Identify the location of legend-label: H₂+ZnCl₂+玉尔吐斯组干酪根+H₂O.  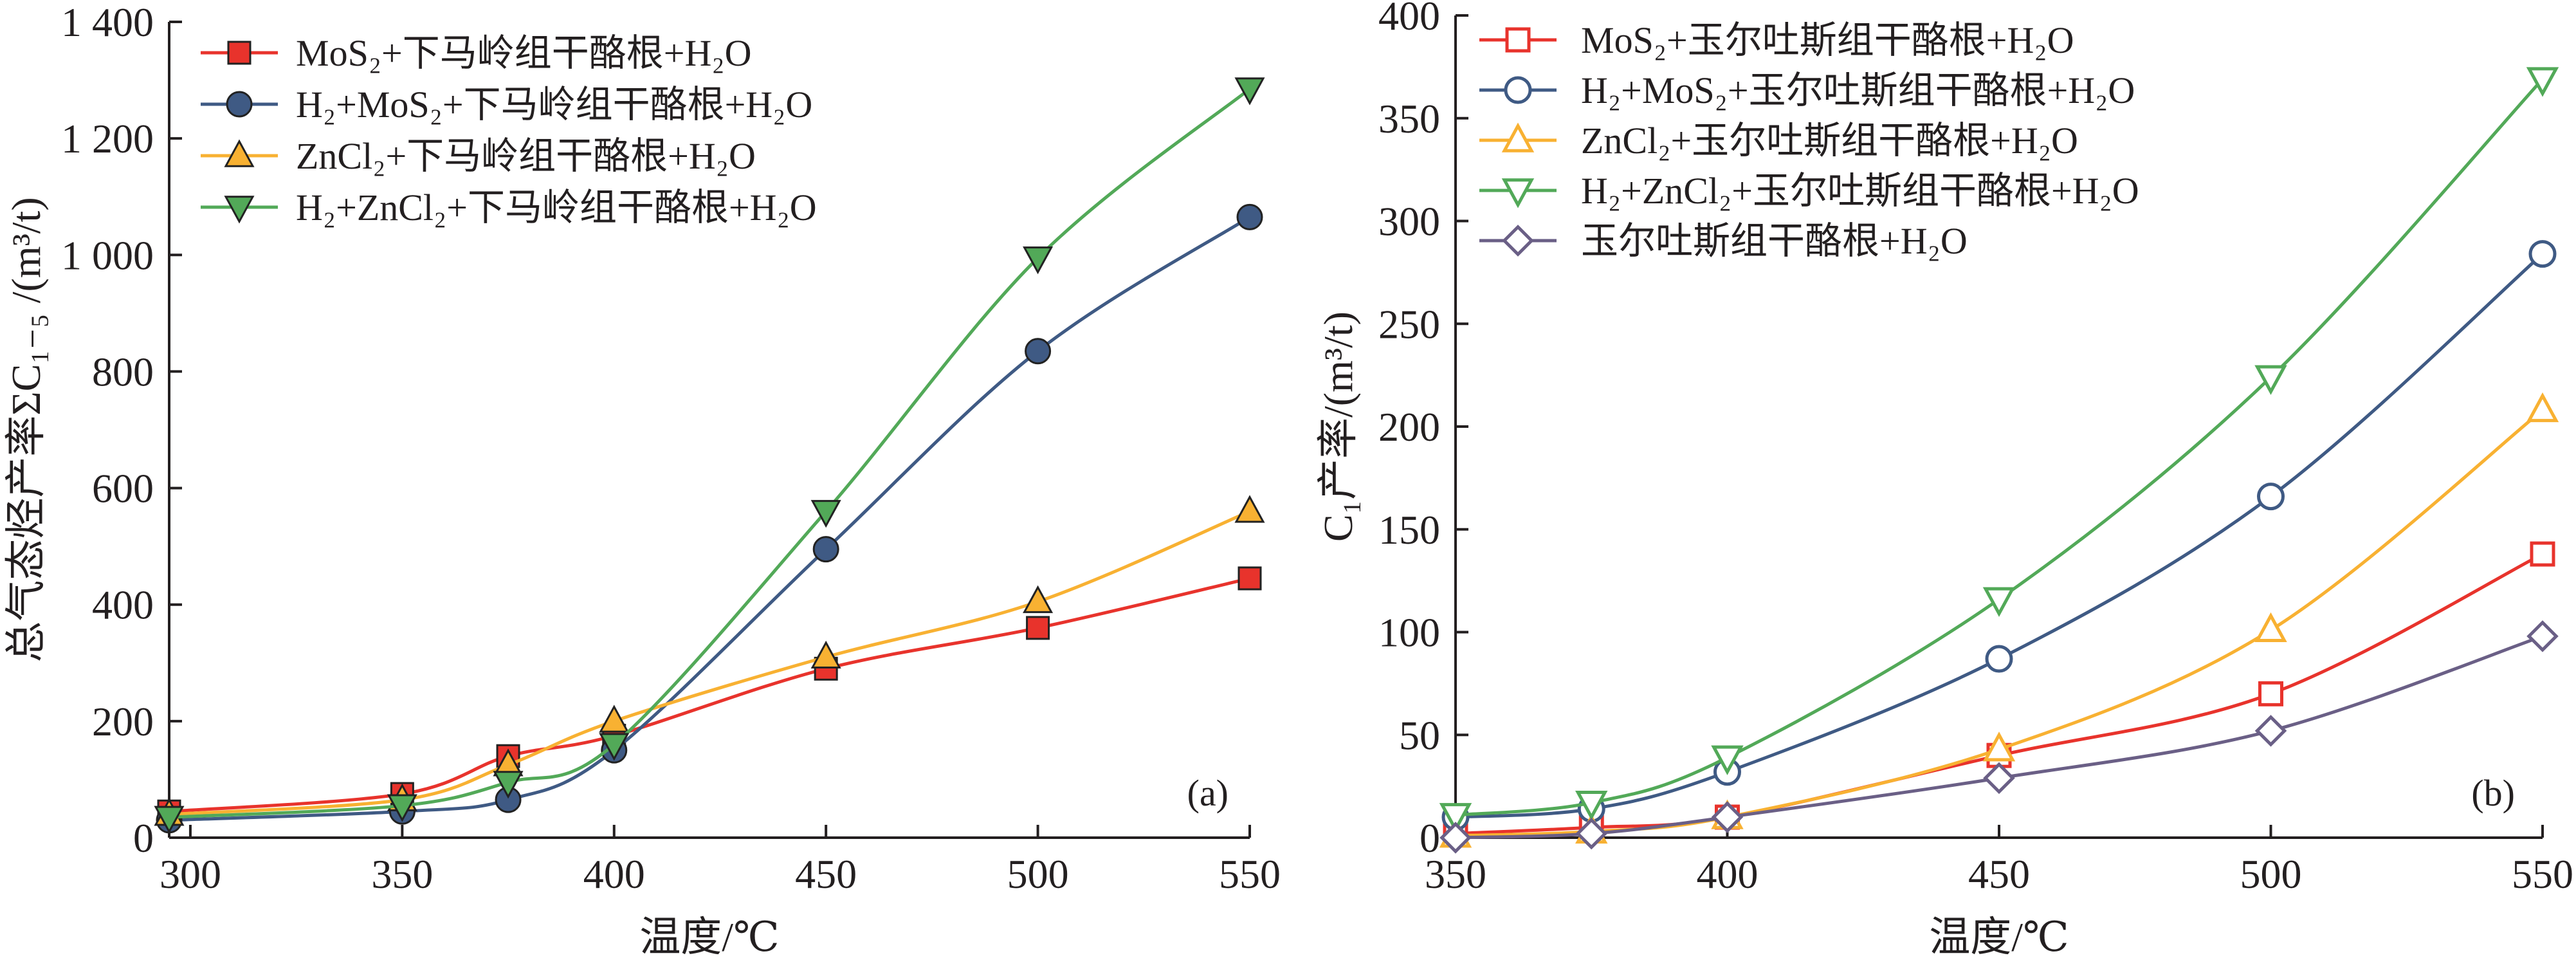
(1860, 191).